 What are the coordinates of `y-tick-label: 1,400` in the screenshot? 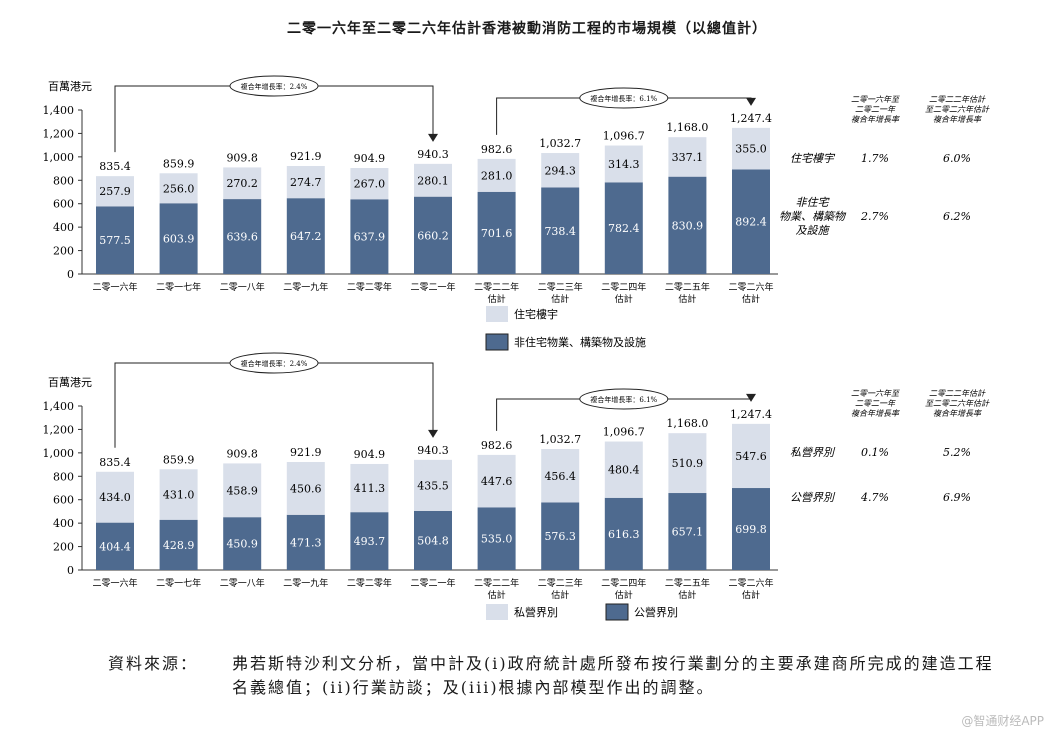 It's located at (59, 110).